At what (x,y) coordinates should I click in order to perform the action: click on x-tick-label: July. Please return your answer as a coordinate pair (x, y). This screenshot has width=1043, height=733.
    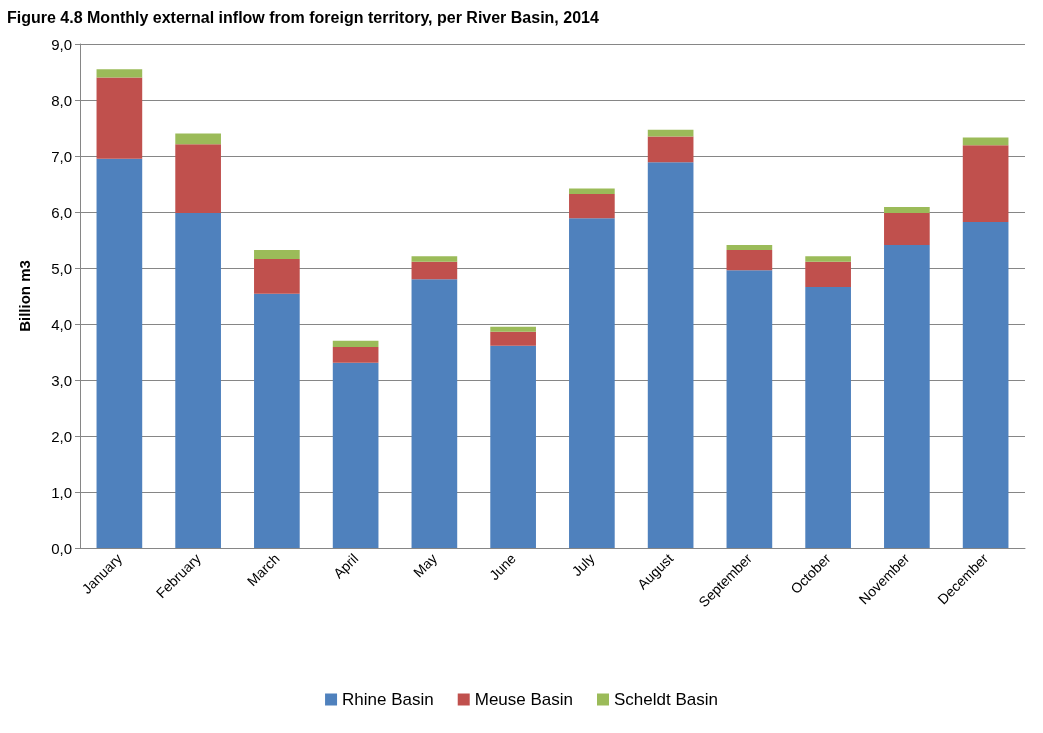
    Looking at the image, I should click on (583, 565).